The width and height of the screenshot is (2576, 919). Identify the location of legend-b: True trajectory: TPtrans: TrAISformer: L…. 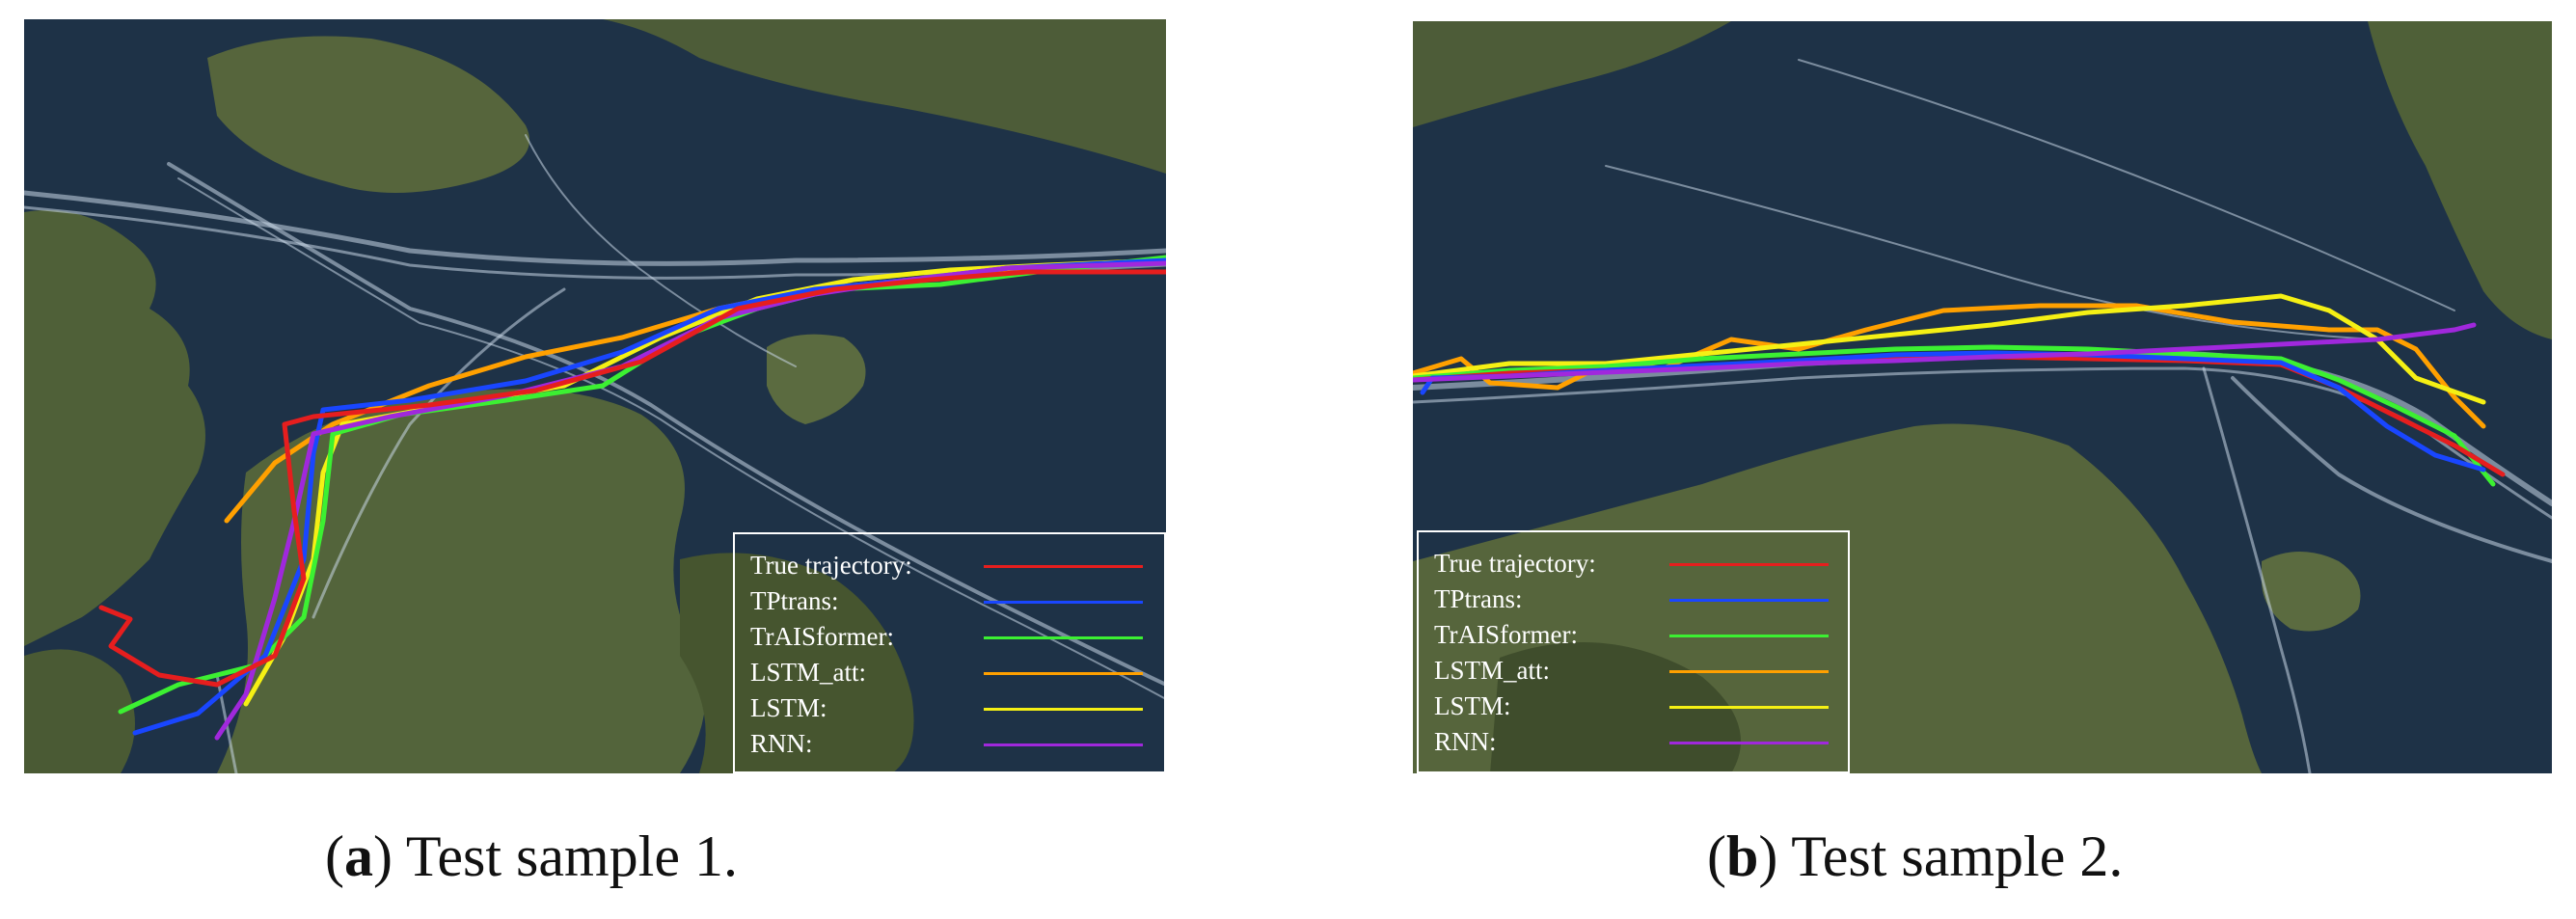
(1633, 652).